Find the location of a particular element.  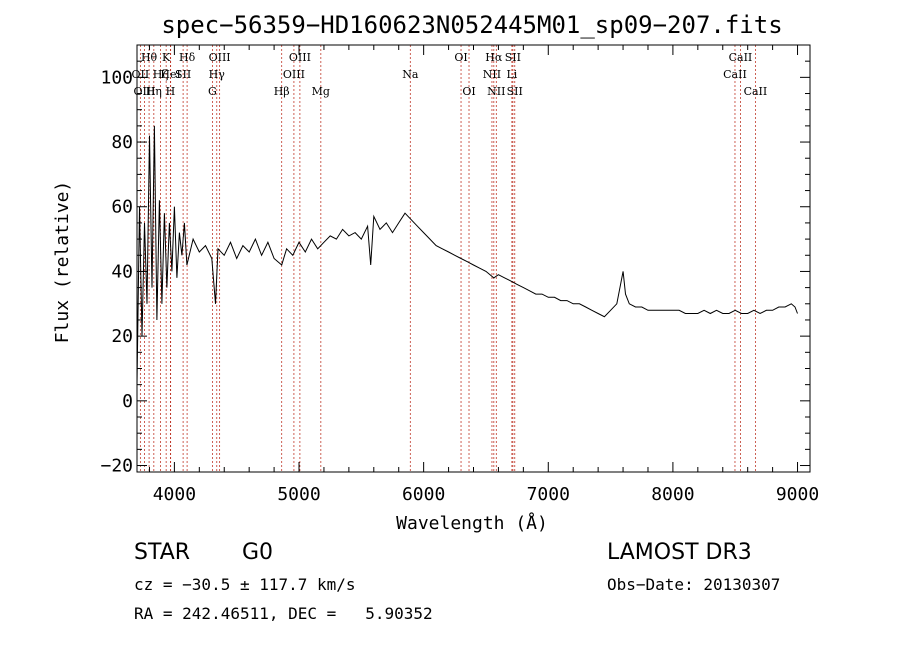

line-label: Na is located at coordinates (410, 74).